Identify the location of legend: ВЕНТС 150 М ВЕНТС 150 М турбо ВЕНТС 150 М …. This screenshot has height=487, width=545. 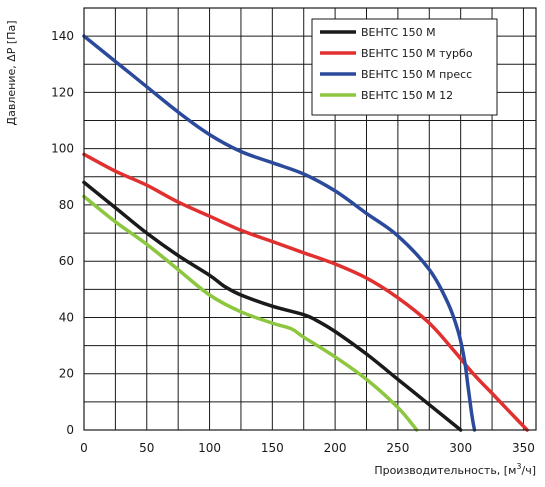
(404, 67).